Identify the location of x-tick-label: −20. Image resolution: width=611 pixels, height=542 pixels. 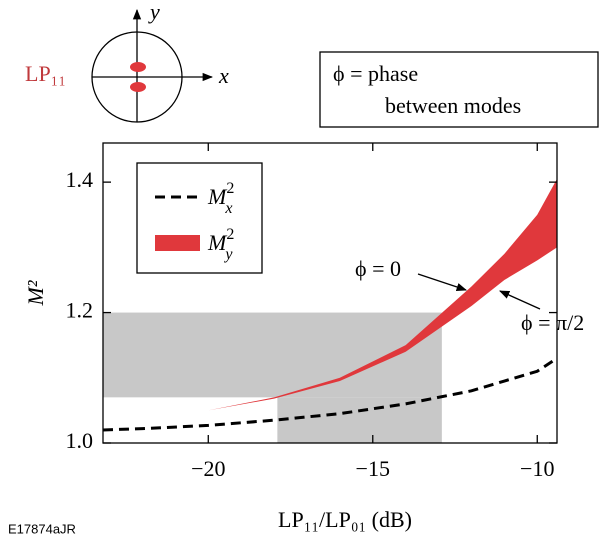
(208, 468).